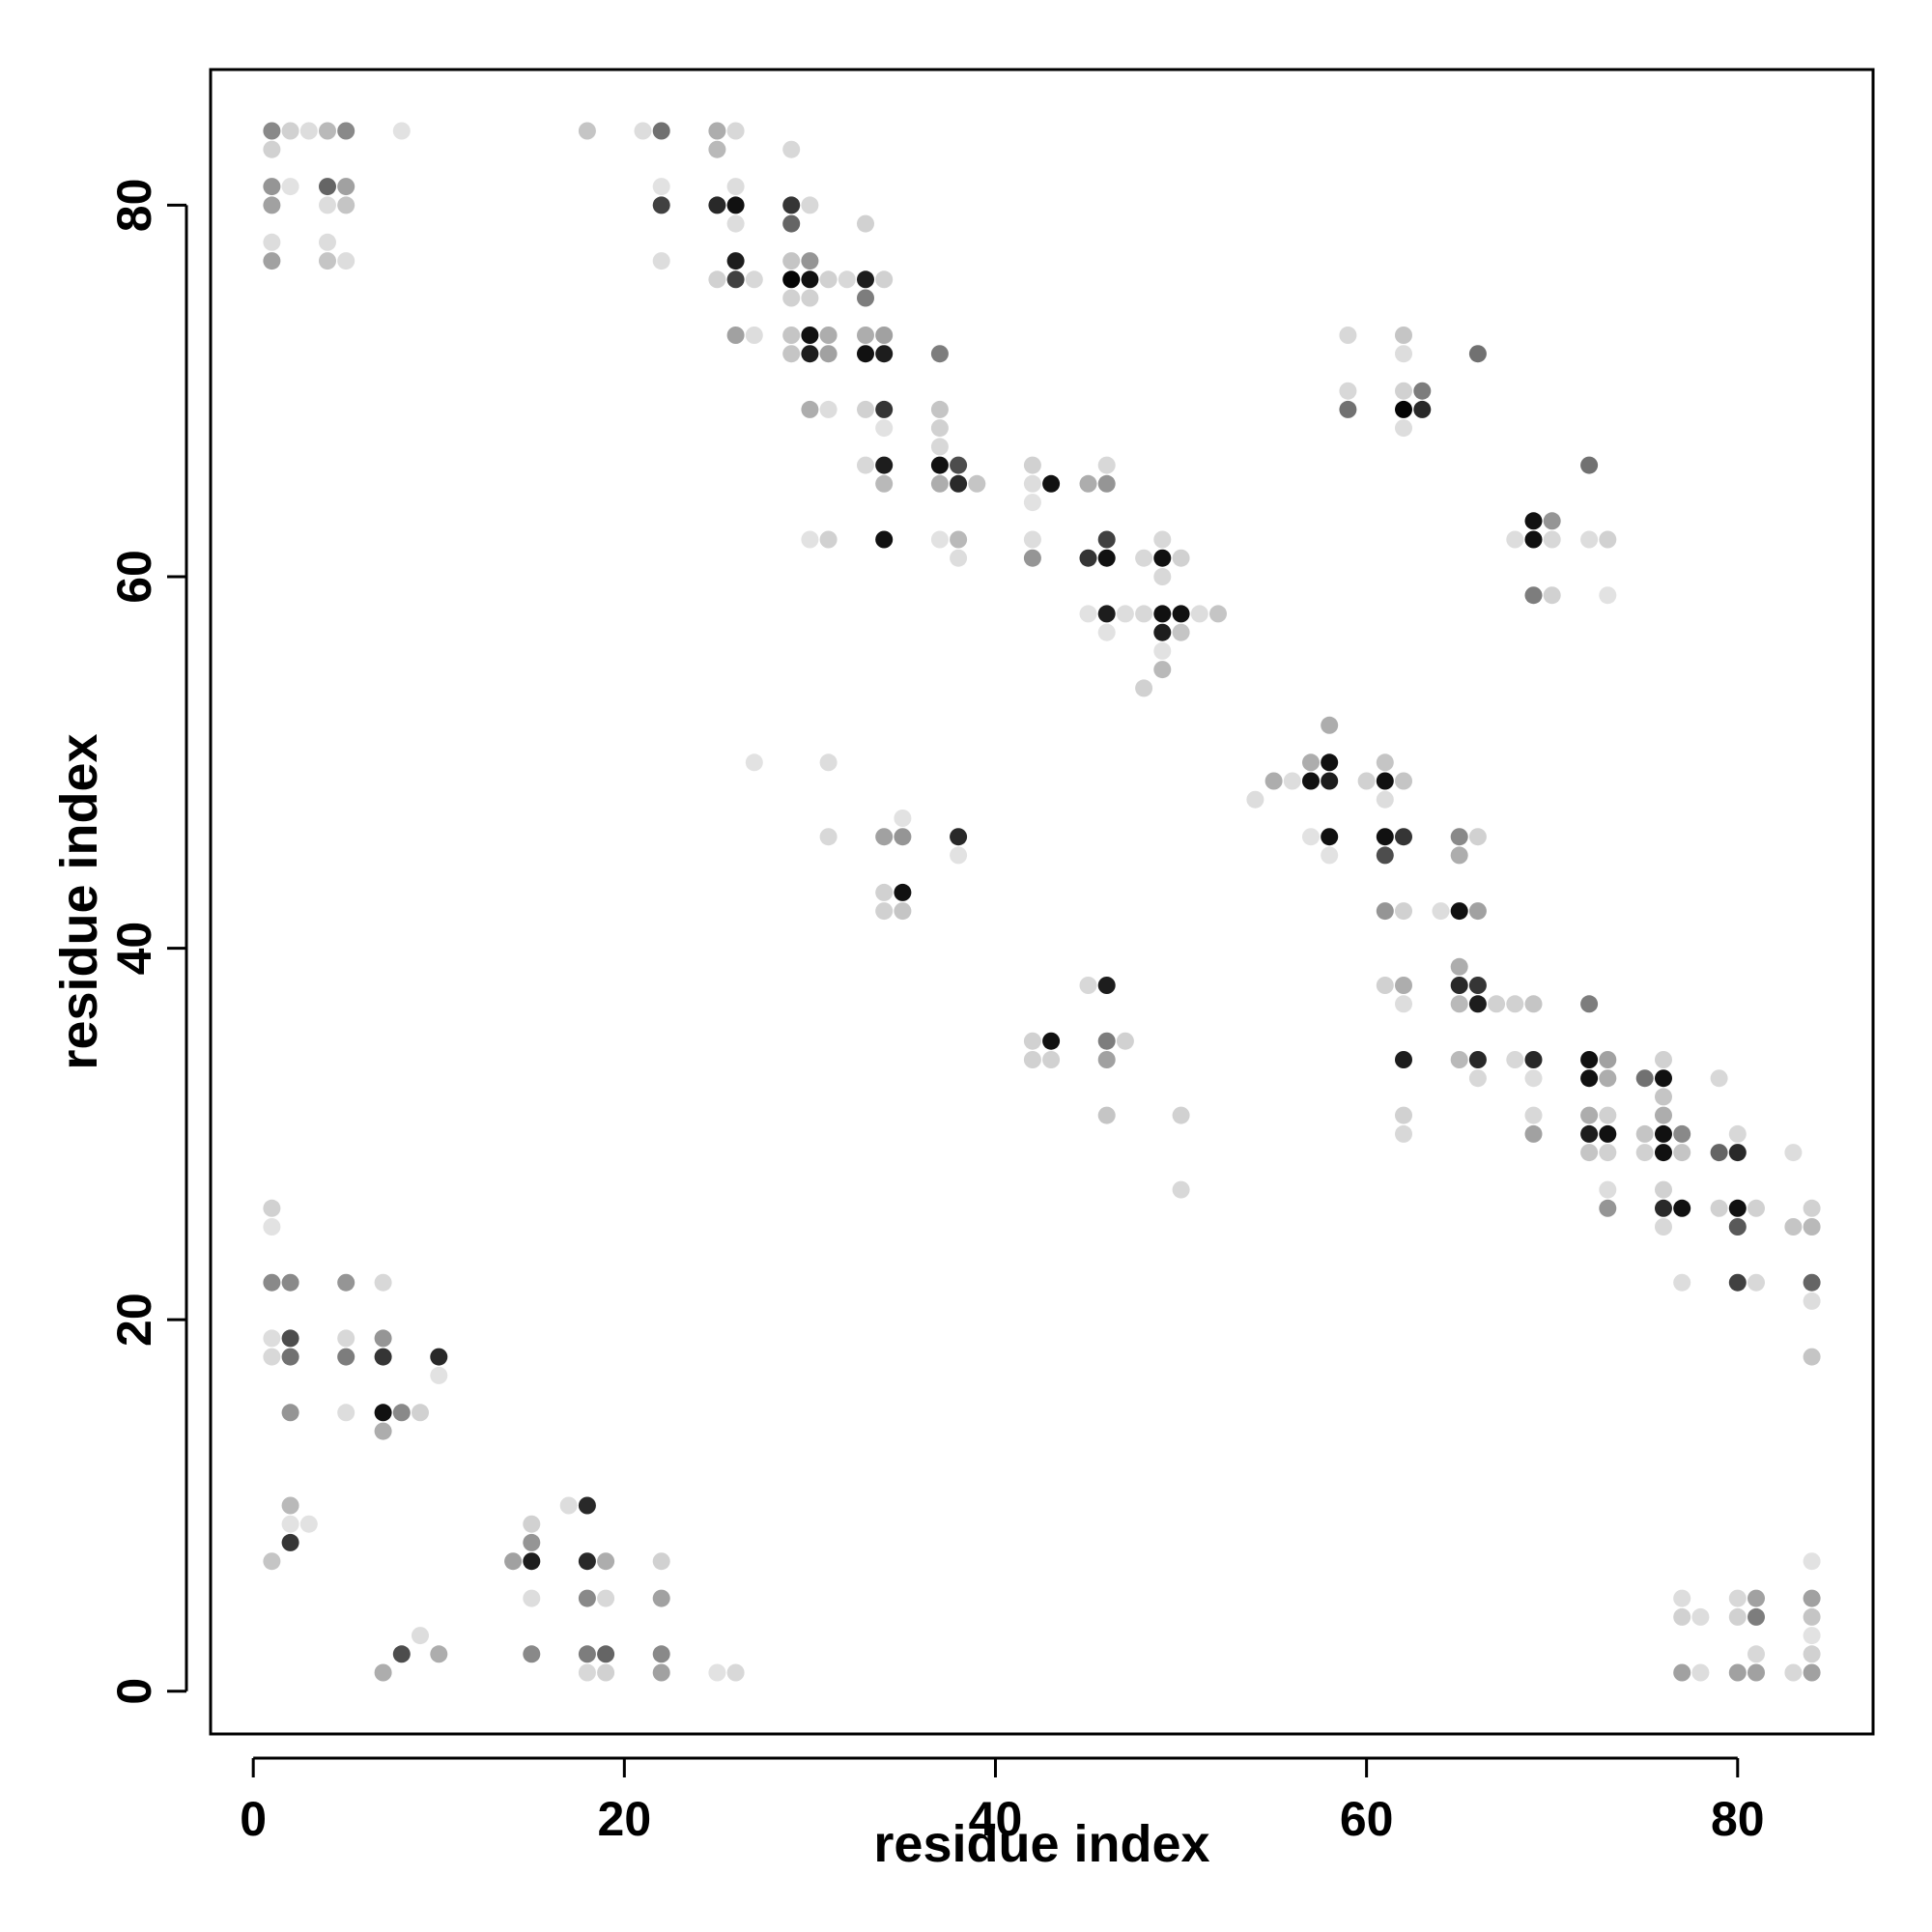 This screenshot has height=1932, width=1932. Describe the element at coordinates (996, 1819) in the screenshot. I see `x-tick-label: 40` at that location.